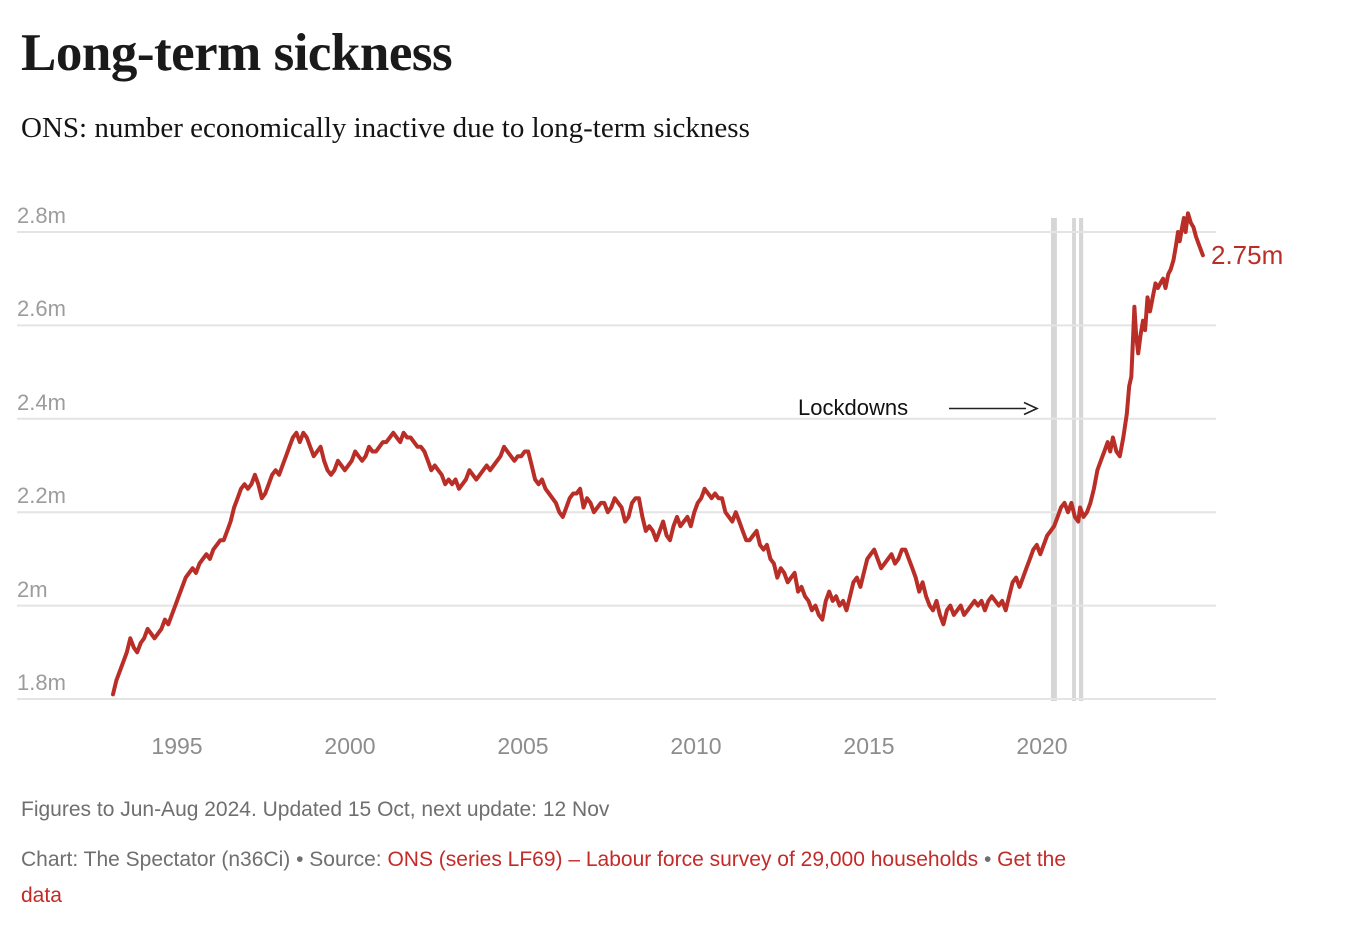 The height and width of the screenshot is (946, 1368). I want to click on x-tick-label-2005: 2005, so click(523, 746).